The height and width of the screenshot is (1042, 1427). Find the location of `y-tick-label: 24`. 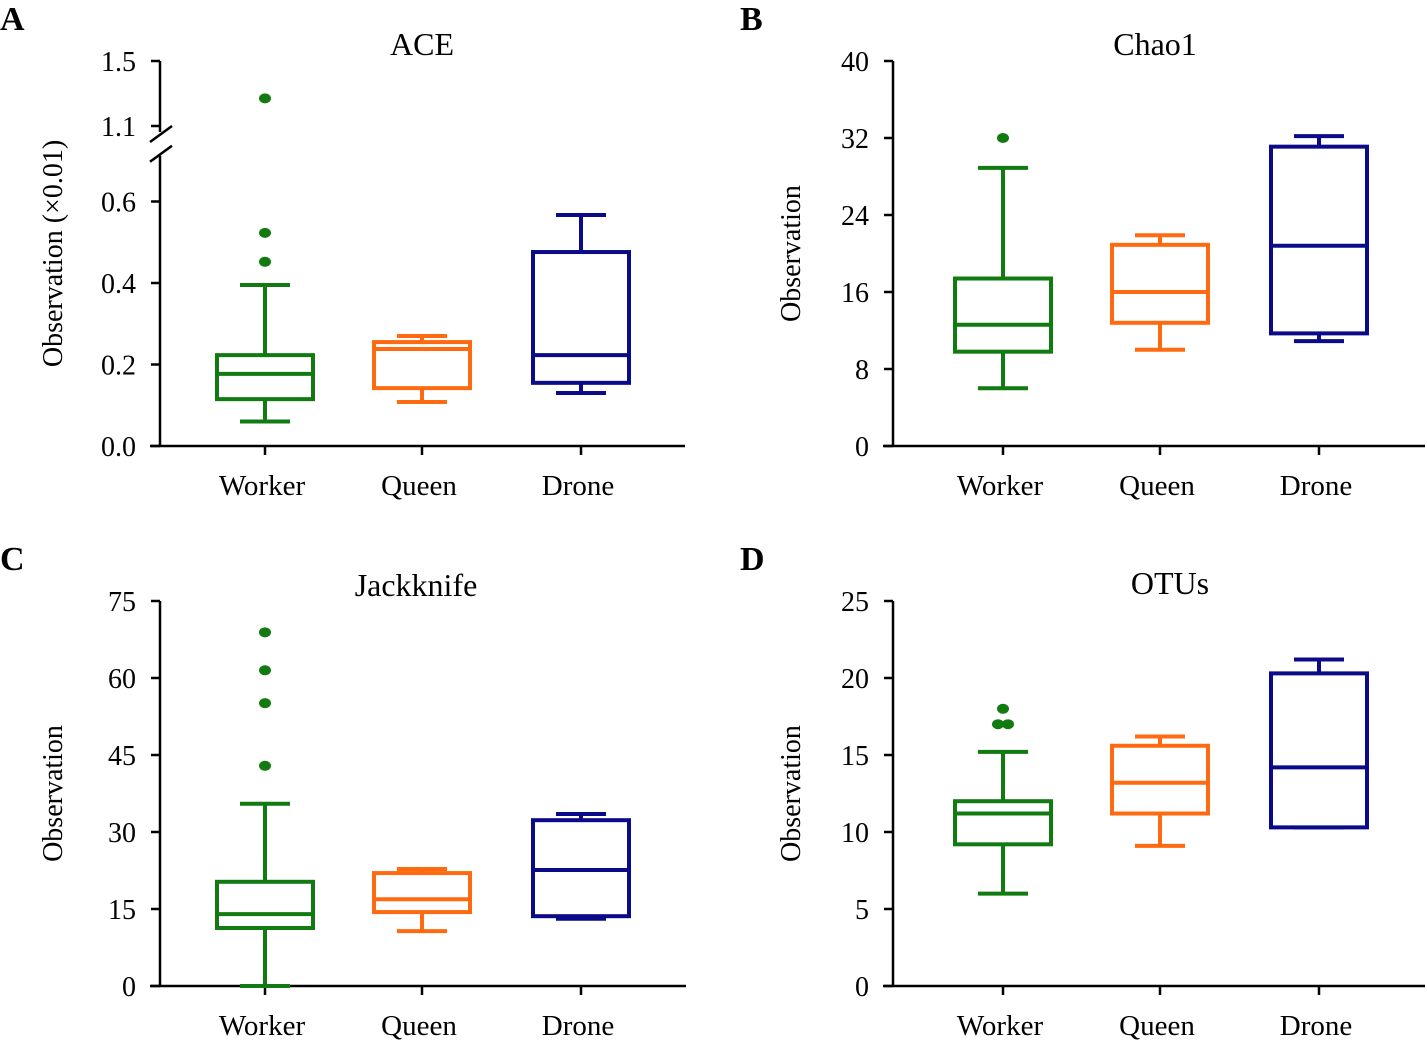

y-tick-label: 24 is located at coordinates (855, 216).